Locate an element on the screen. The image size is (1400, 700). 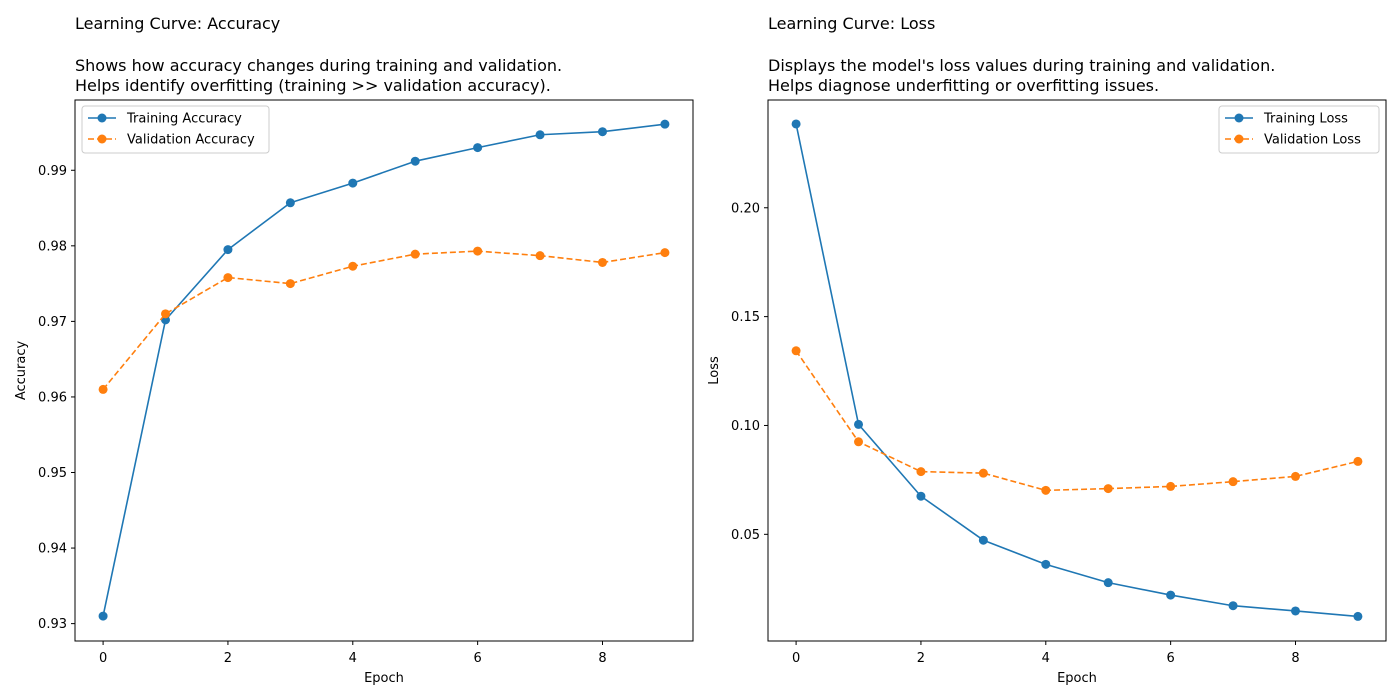
validation-loss-legend-label: Validation Loss is located at coordinates (1312, 140).